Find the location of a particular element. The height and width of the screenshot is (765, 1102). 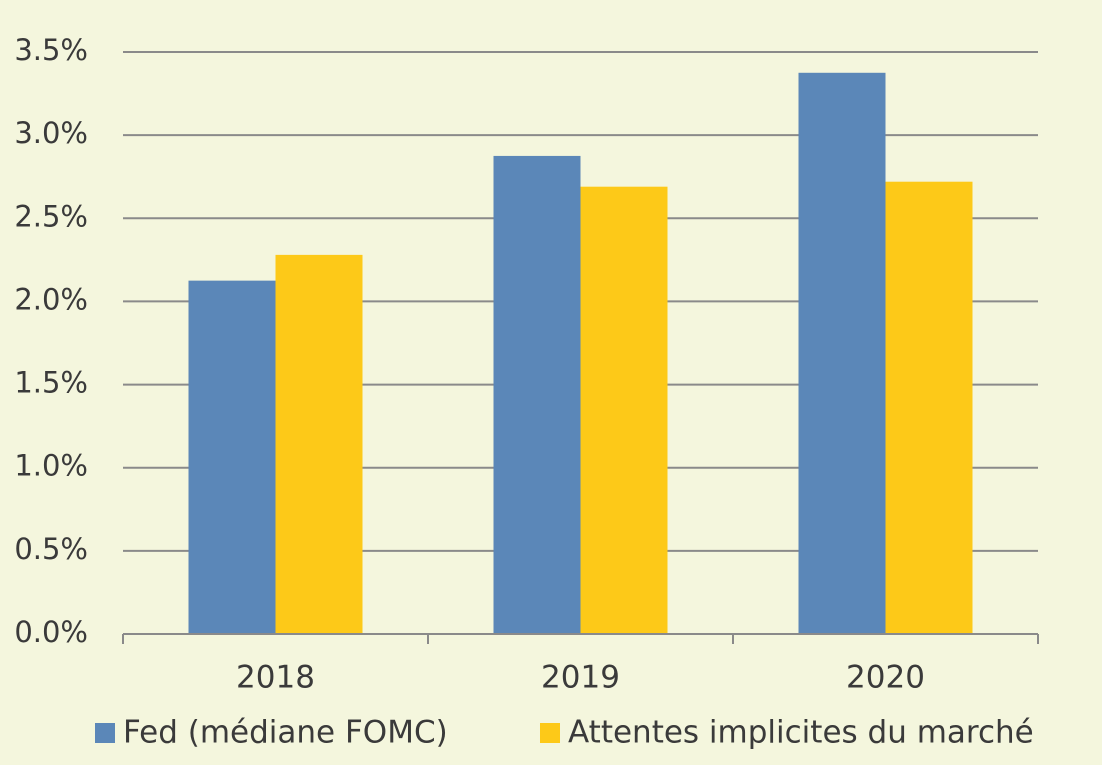

y-tick-label: 1.5% is located at coordinates (51, 383).